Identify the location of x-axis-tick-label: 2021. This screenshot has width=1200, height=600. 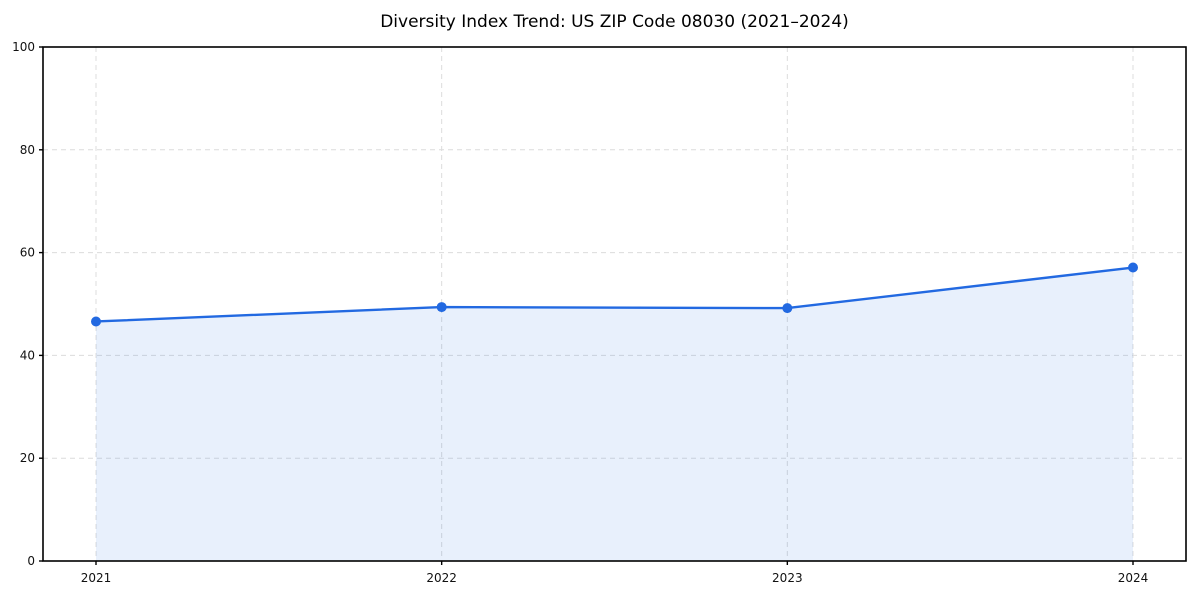
(96, 578).